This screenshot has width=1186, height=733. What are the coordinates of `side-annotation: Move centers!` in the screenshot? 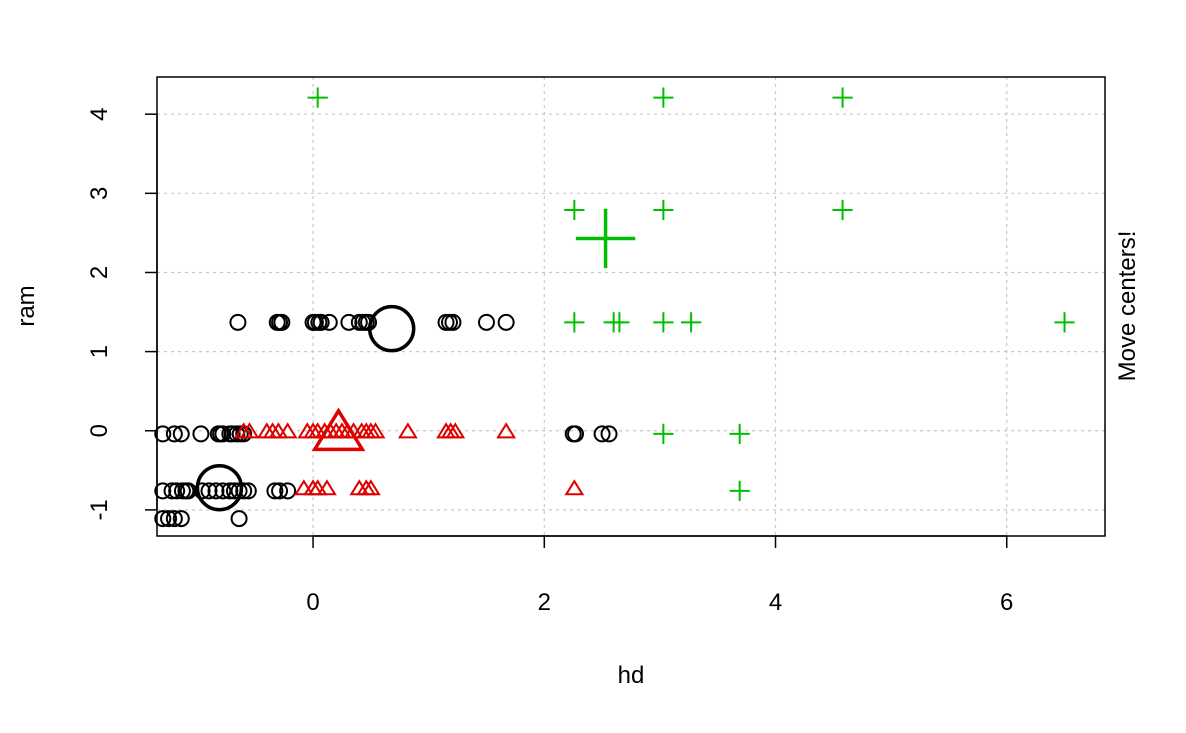 It's located at (1127, 306).